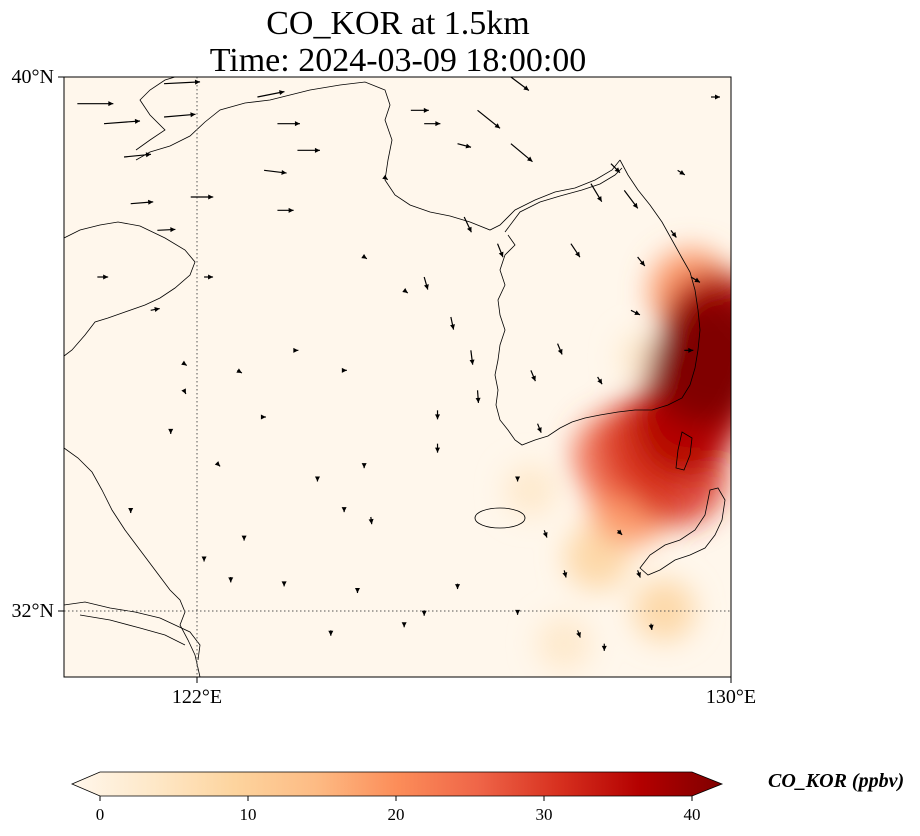 Image resolution: width=920 pixels, height=836 pixels. I want to click on china-coastline, so click(130, 289).